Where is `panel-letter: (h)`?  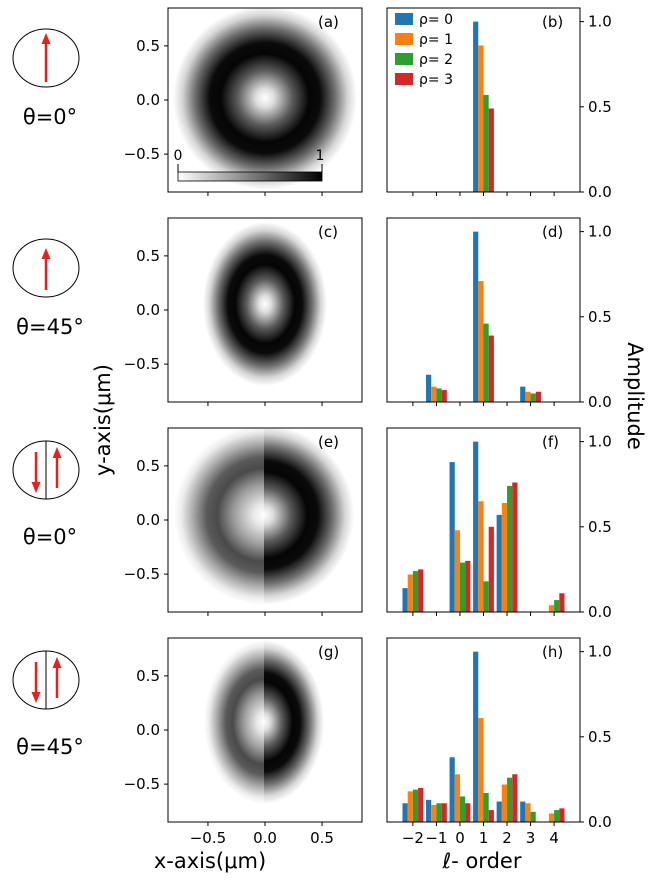 panel-letter: (h) is located at coordinates (552, 652).